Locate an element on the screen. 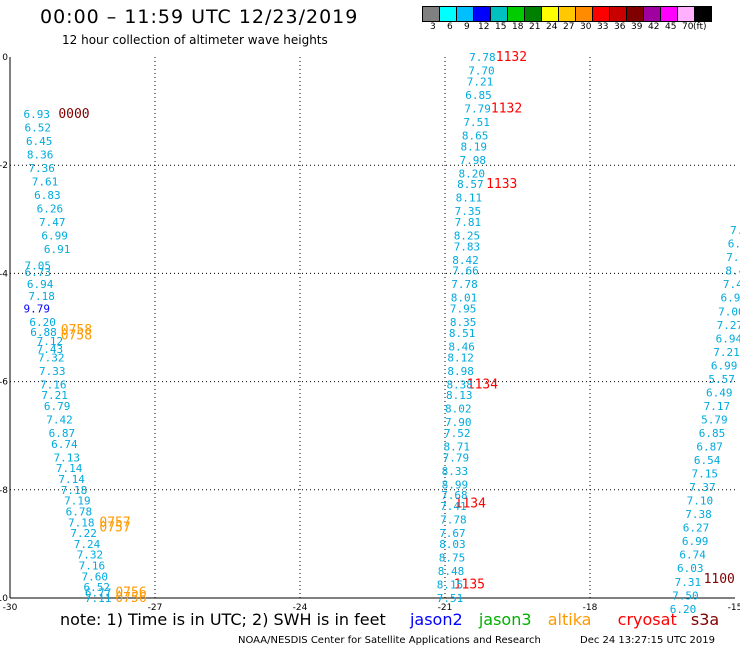  wave-height-label: 7.52 is located at coordinates (457, 433).